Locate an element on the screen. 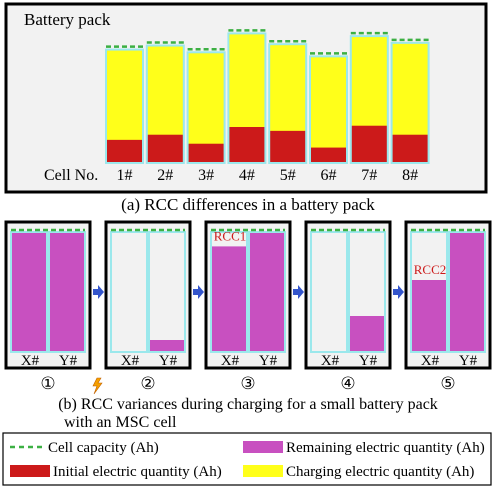 The image size is (495, 488). step-5-cell-x-label: X# is located at coordinates (430, 361).